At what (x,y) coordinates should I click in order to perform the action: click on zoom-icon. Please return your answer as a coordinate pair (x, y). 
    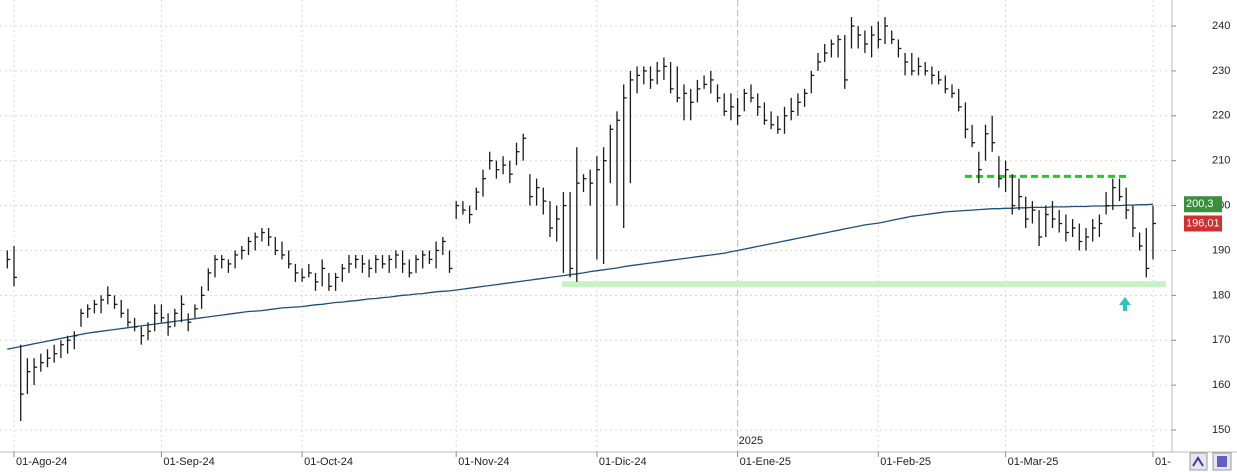
    Looking at the image, I should click on (1198, 461).